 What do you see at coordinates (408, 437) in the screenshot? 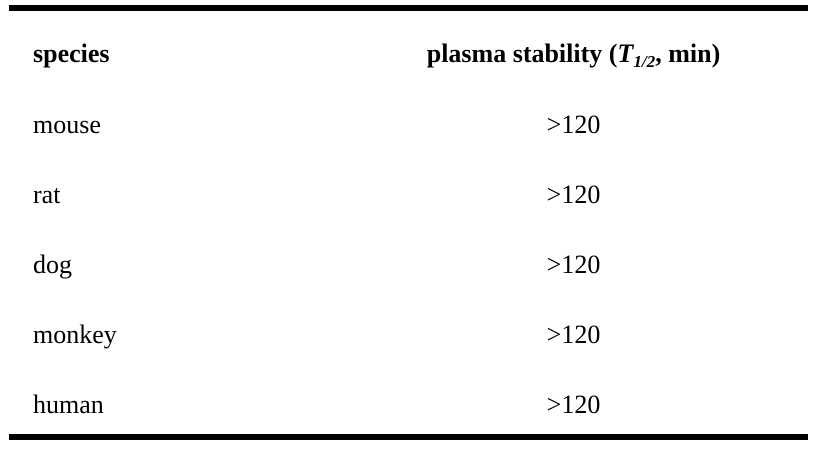
I see `table-bottom-rule` at bounding box center [408, 437].